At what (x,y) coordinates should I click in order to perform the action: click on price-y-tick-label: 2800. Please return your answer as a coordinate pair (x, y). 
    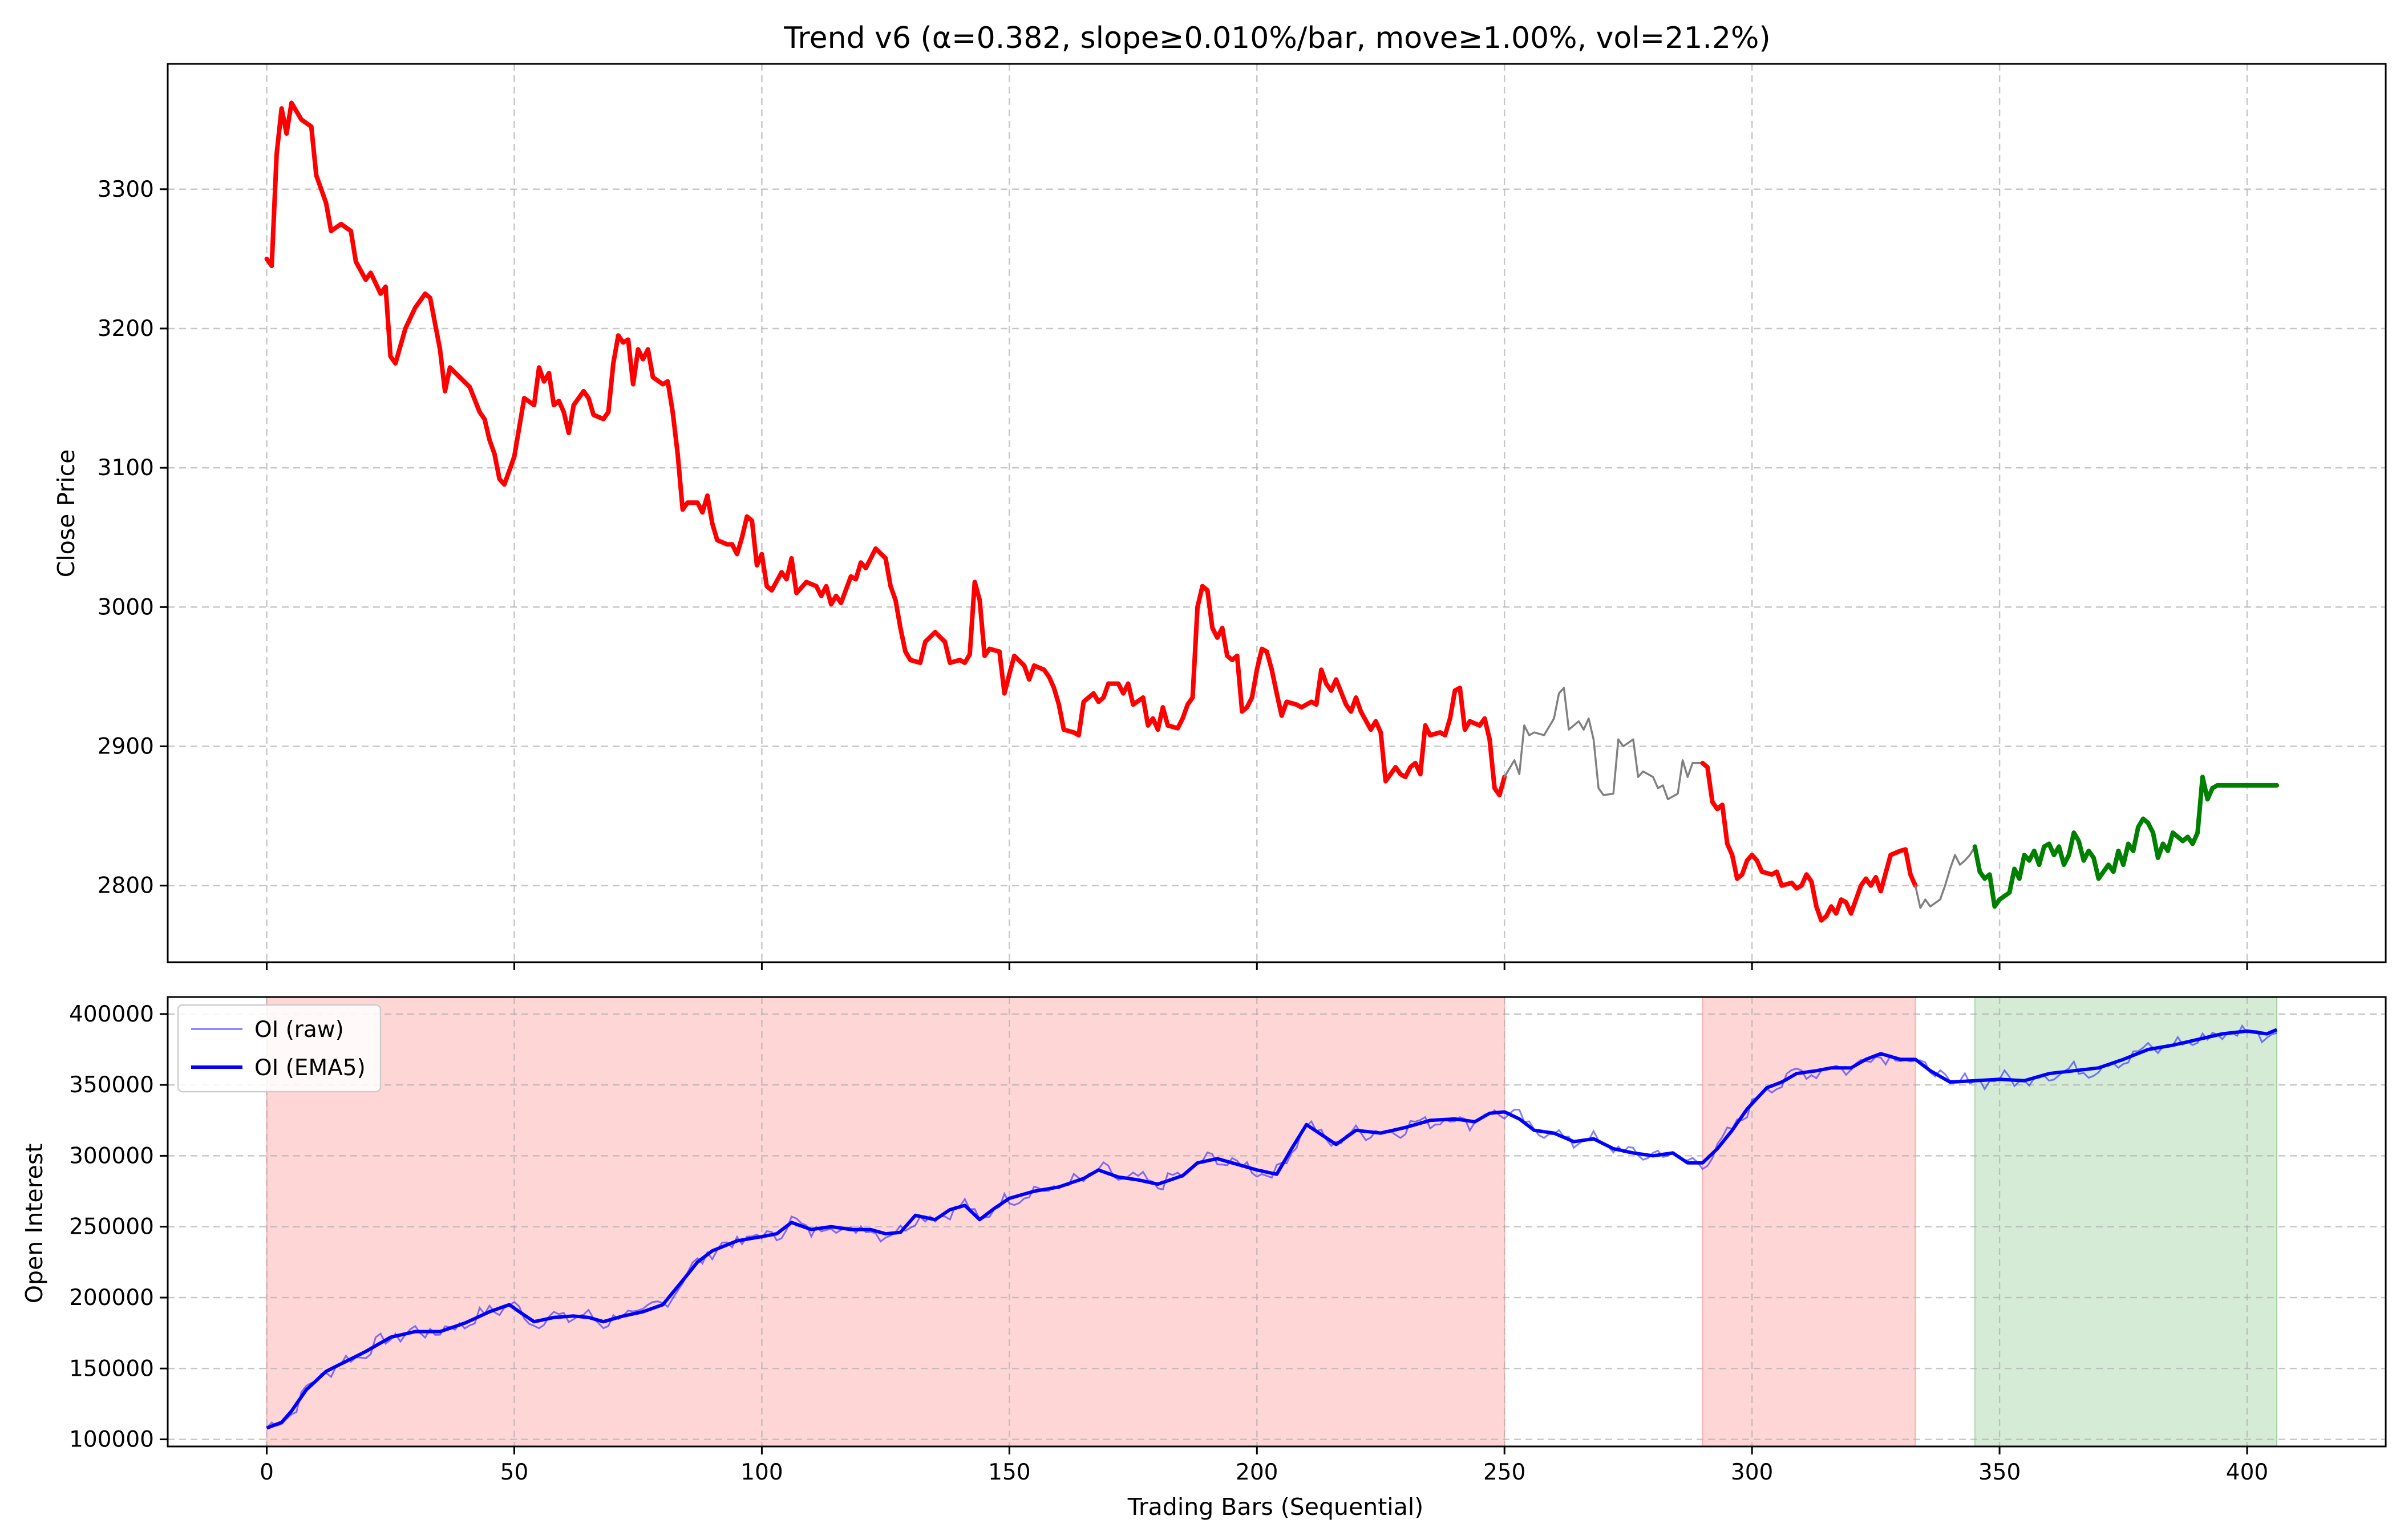
    Looking at the image, I should click on (126, 886).